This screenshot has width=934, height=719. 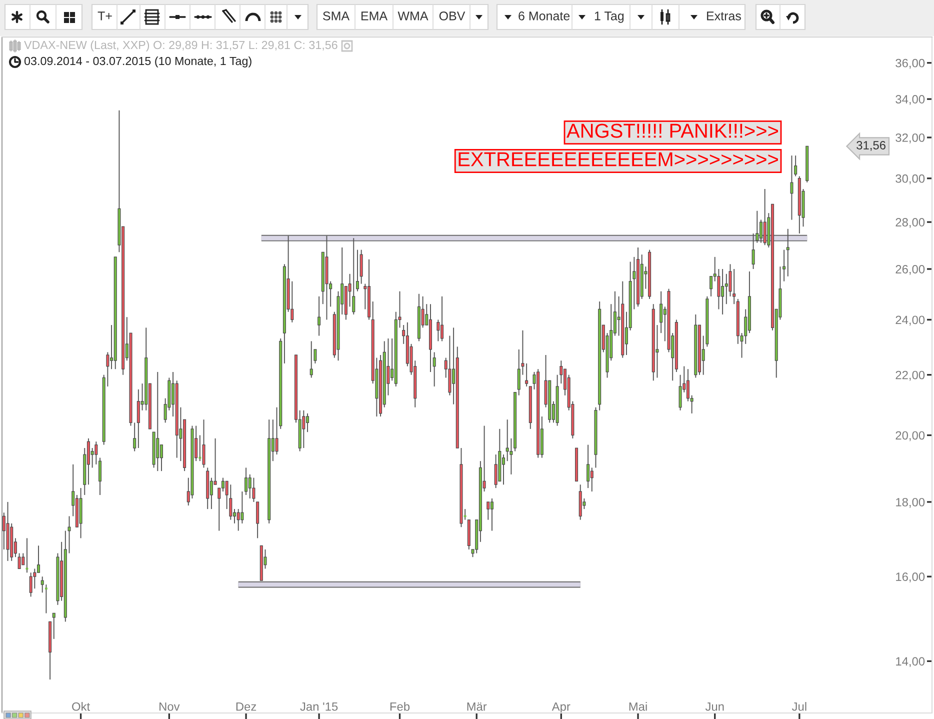 What do you see at coordinates (910, 321) in the screenshot?
I see `y-tick-label: 24,00` at bounding box center [910, 321].